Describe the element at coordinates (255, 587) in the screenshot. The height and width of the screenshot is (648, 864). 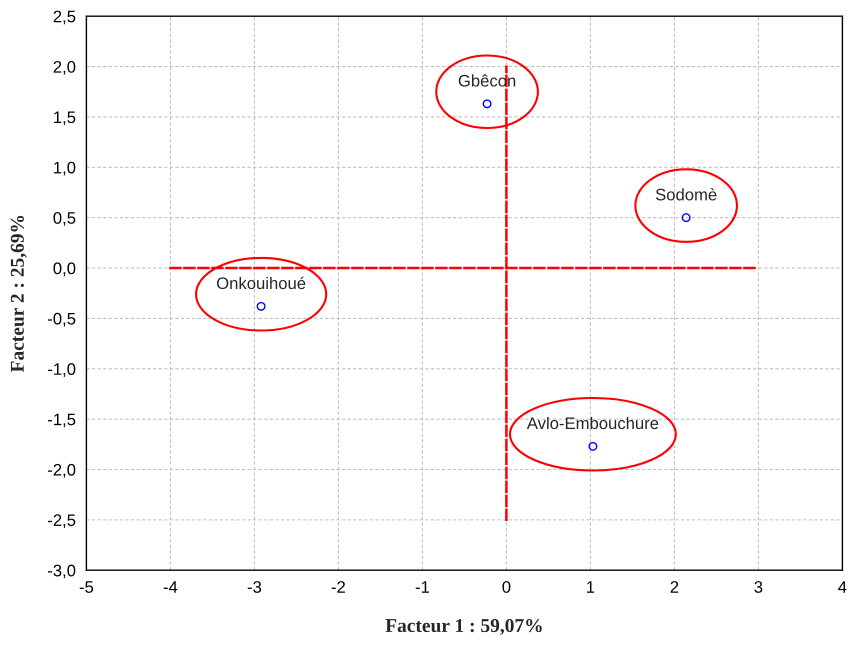
I see `x-tick-label: -3` at that location.